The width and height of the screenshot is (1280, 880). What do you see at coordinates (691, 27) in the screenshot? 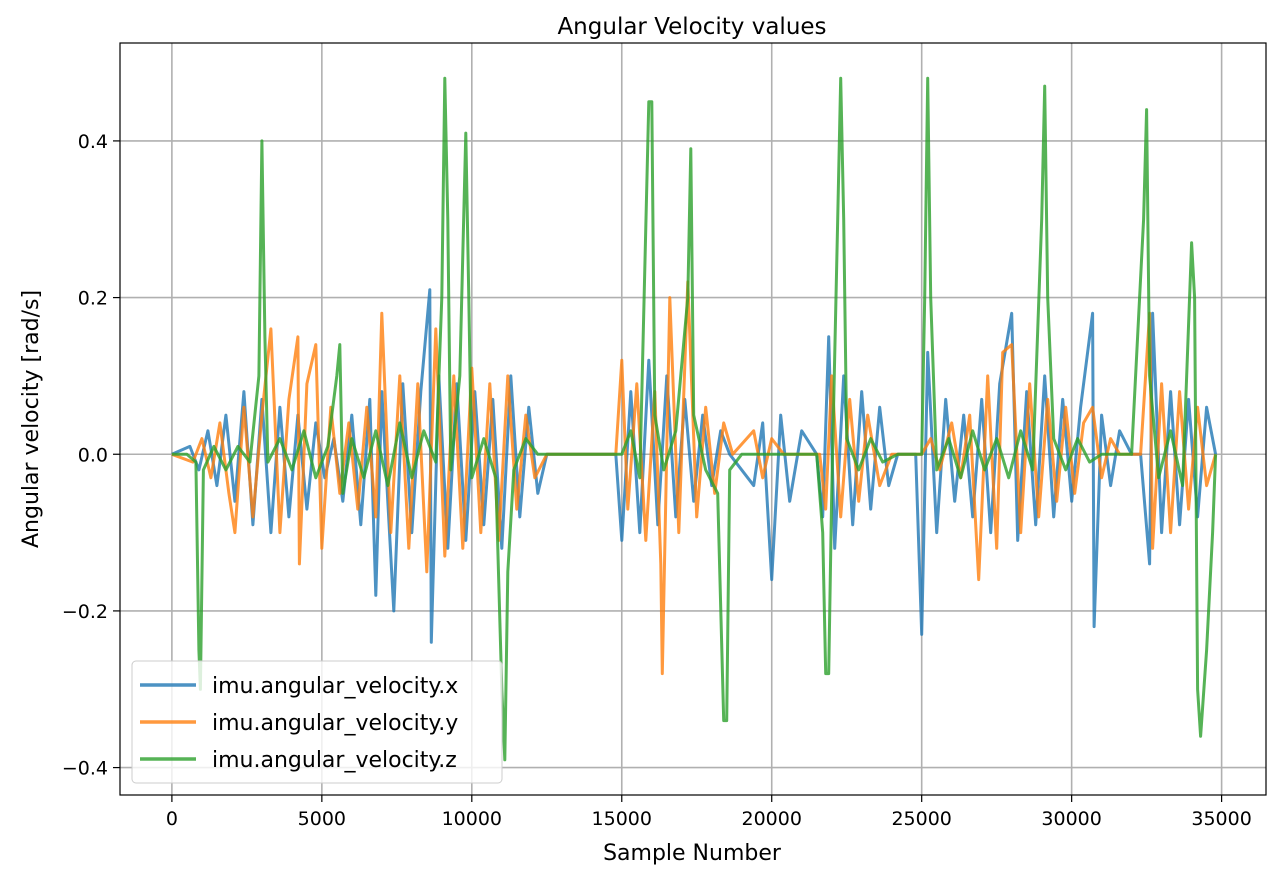
I see `chart-title: Angular Velocity values` at bounding box center [691, 27].